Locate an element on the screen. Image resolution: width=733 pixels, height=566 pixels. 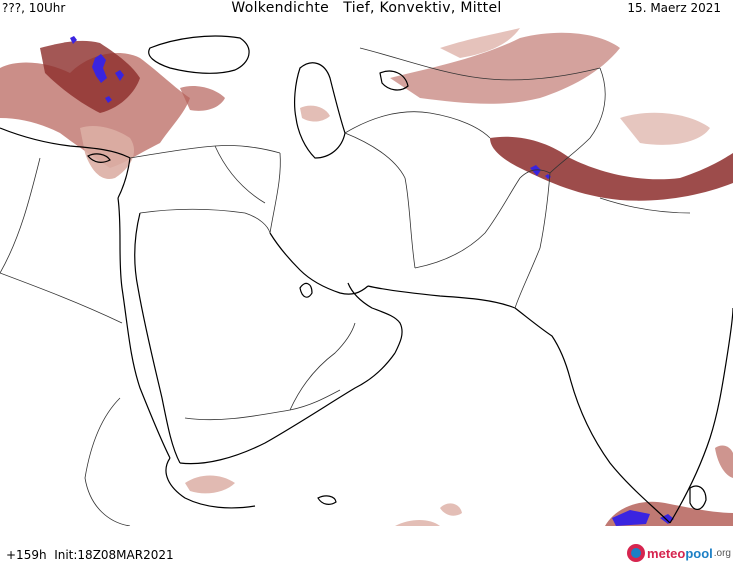
border-saudi-yemen is located at coordinates (262, 405).